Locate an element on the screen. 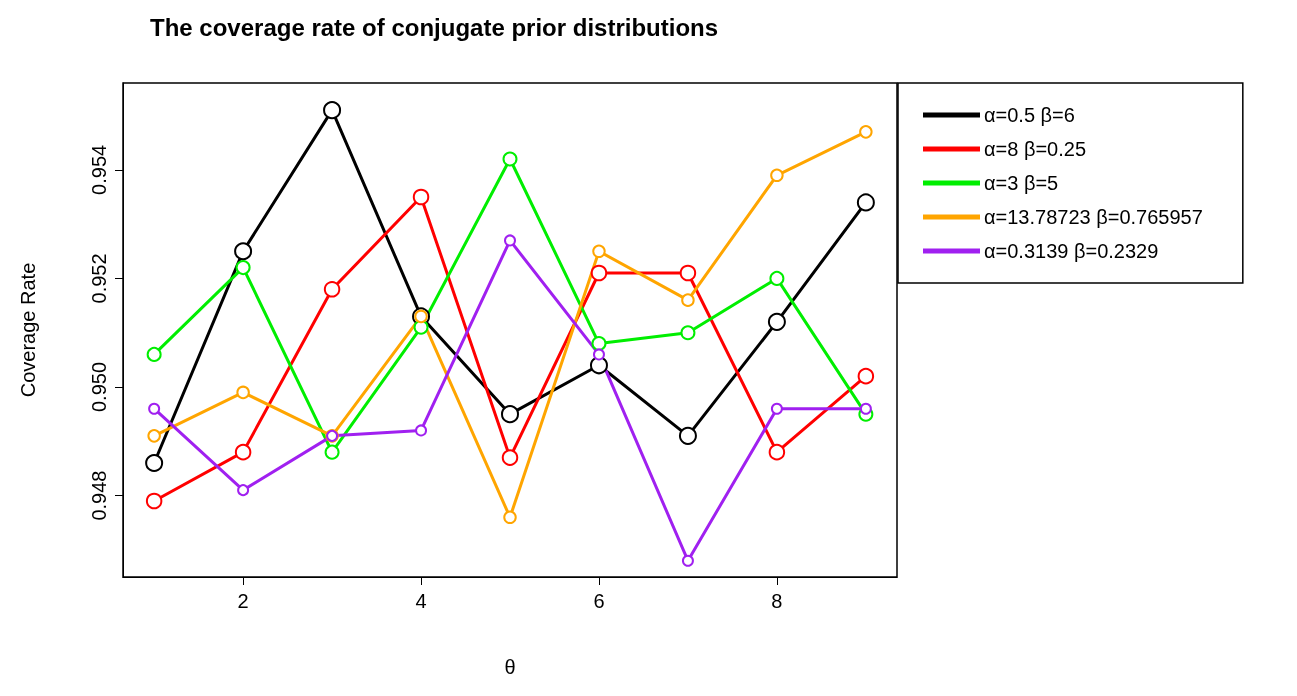 The width and height of the screenshot is (1297, 696). y-axis-title: Coverage Rate is located at coordinates (28, 330).